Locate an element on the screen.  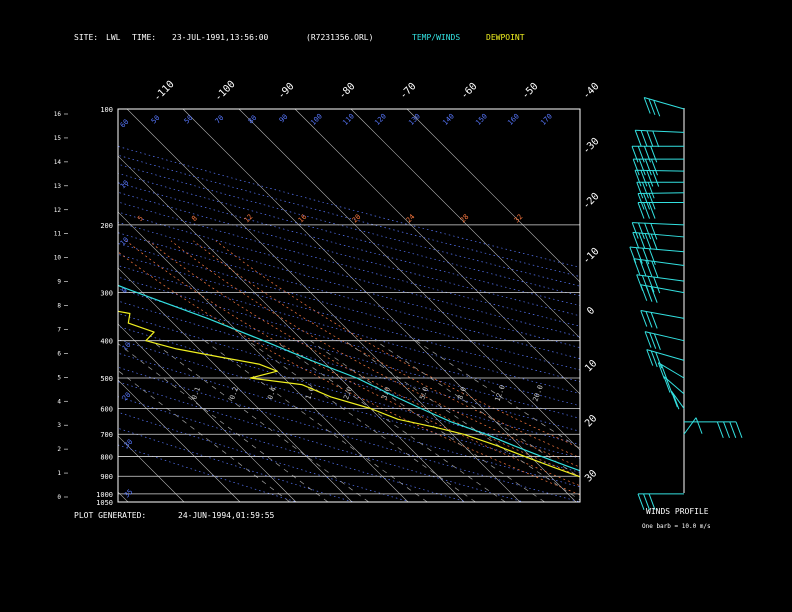
pressure-tick-label: 800 is located at coordinates (106, 458).